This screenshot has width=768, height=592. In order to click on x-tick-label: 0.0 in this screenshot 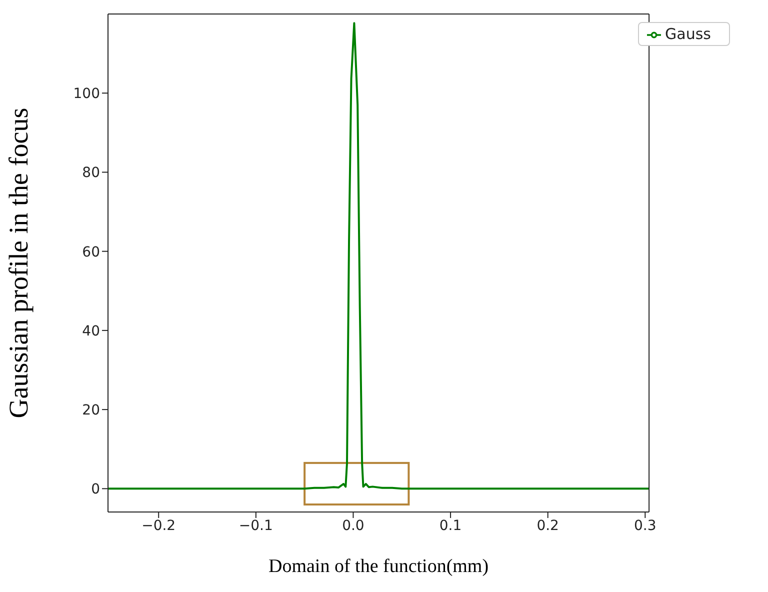, I will do `click(353, 526)`.